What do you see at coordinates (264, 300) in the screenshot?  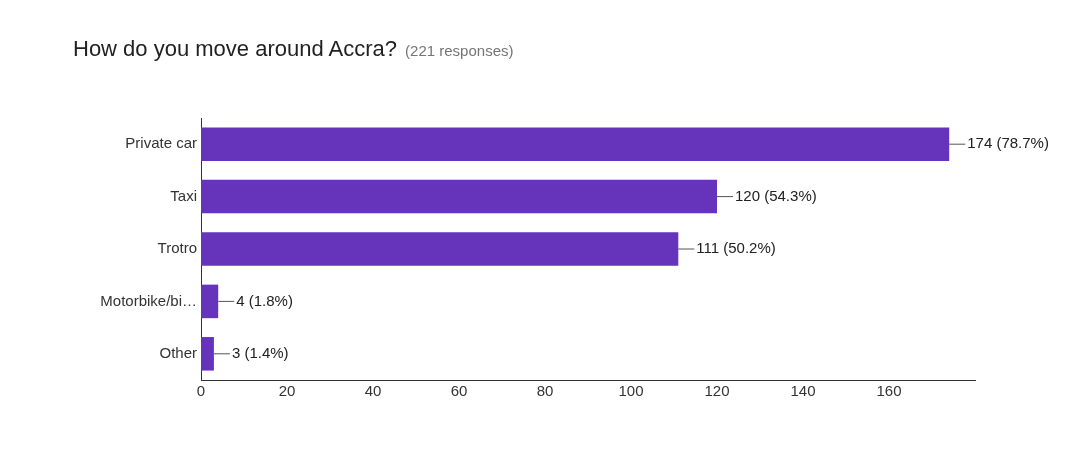 I see `data-label: 4 (1.8%)` at bounding box center [264, 300].